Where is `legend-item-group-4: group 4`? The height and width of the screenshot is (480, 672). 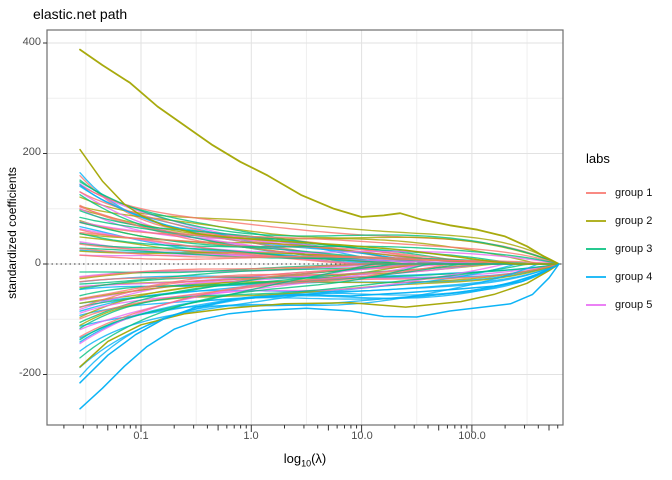
legend-item-group-4: group 4 is located at coordinates (619, 277).